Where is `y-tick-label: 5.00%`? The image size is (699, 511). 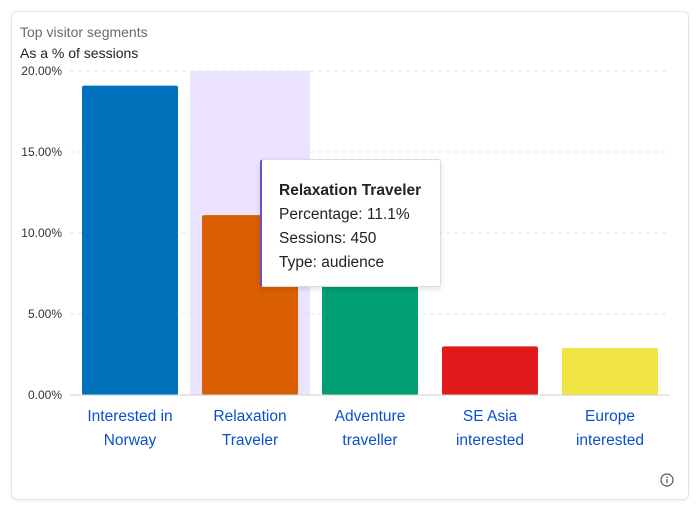
y-tick-label: 5.00% is located at coordinates (45, 314).